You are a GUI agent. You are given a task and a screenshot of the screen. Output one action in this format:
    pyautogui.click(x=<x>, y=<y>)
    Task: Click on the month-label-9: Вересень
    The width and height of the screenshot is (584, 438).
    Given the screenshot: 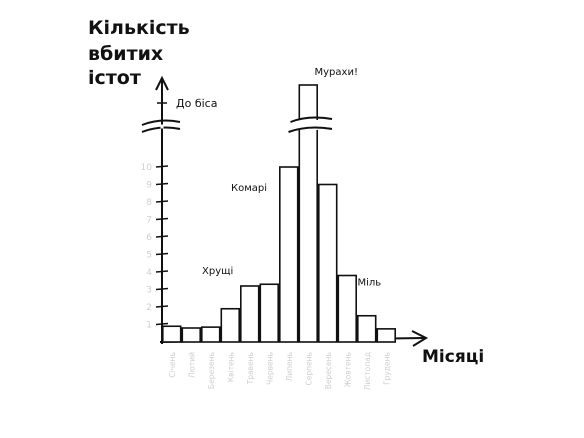 What is the action you would take?
    pyautogui.click(x=328, y=370)
    